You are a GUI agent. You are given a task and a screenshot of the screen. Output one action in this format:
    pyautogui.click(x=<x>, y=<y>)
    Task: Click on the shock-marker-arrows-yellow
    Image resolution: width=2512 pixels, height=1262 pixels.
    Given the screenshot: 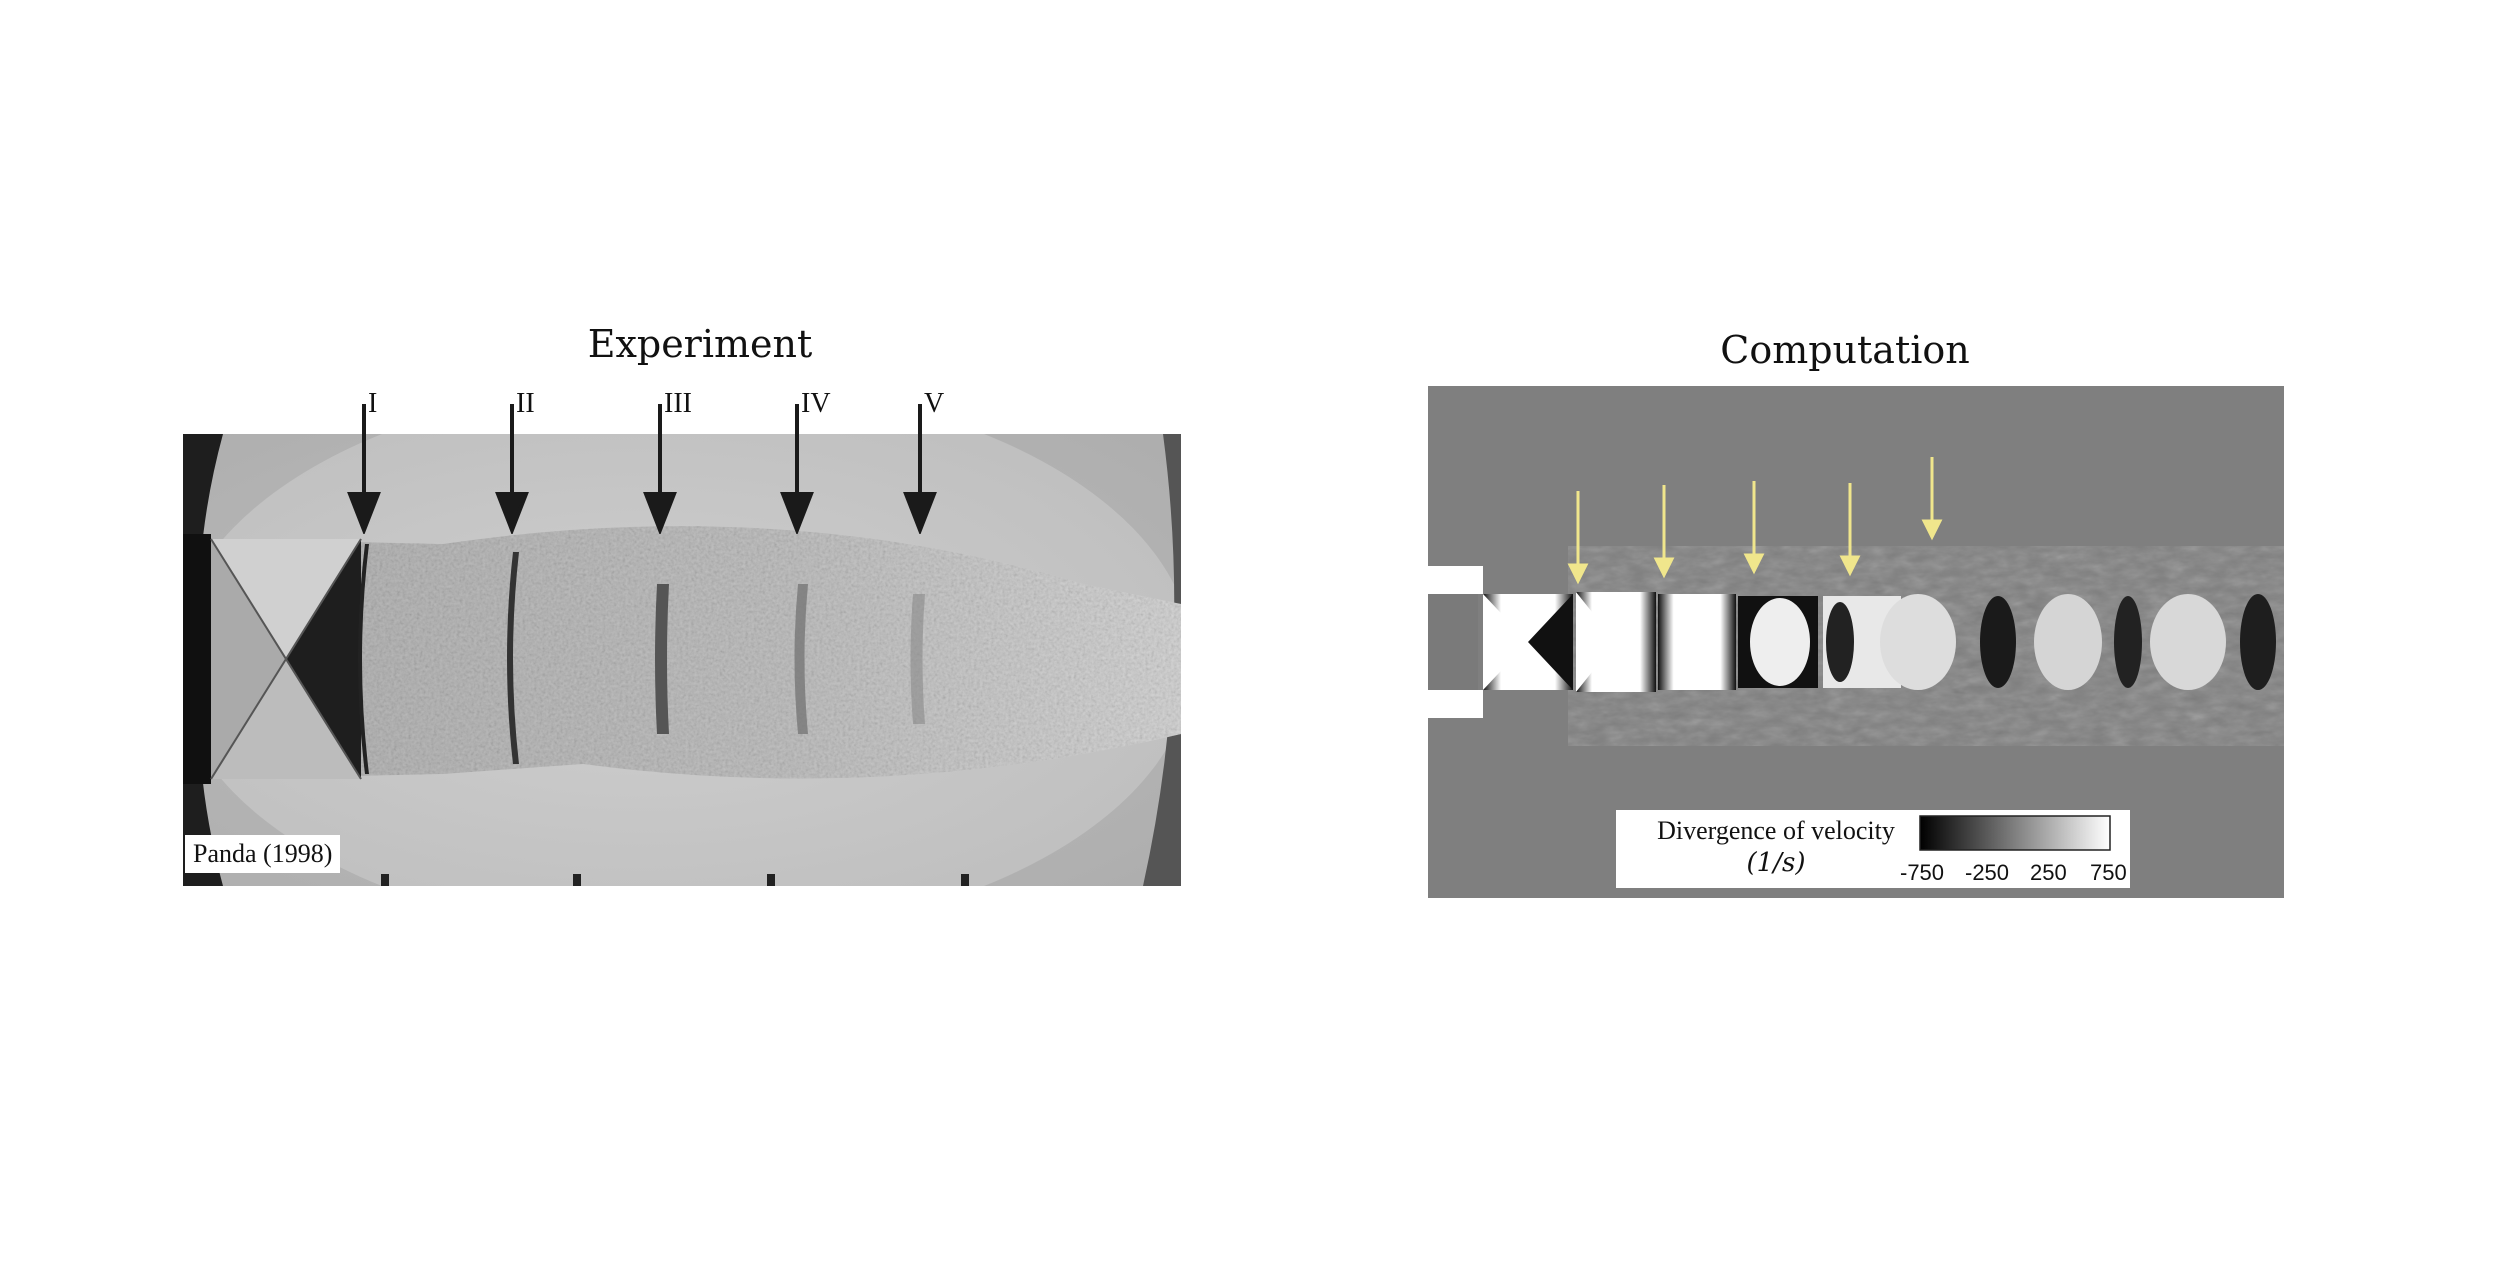 What is the action you would take?
    pyautogui.click(x=1755, y=521)
    